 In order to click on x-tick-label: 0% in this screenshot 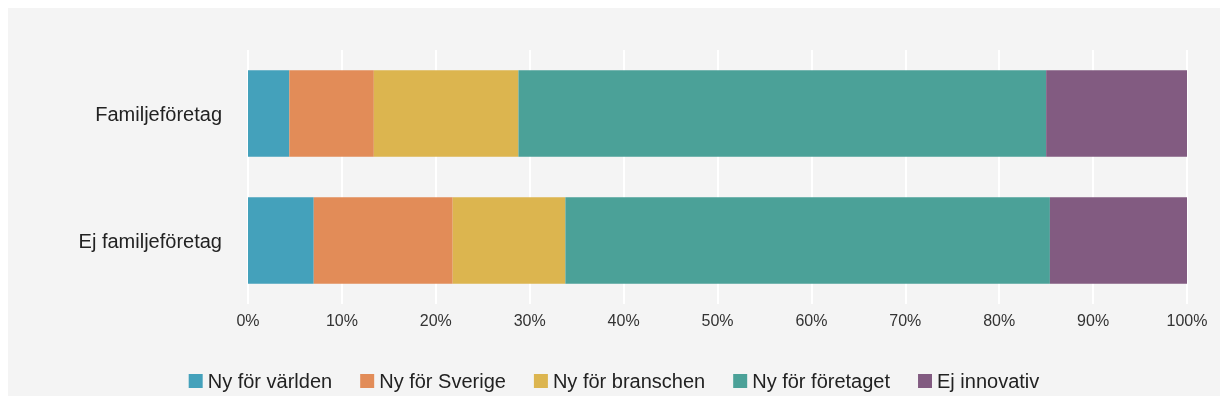, I will do `click(248, 320)`.